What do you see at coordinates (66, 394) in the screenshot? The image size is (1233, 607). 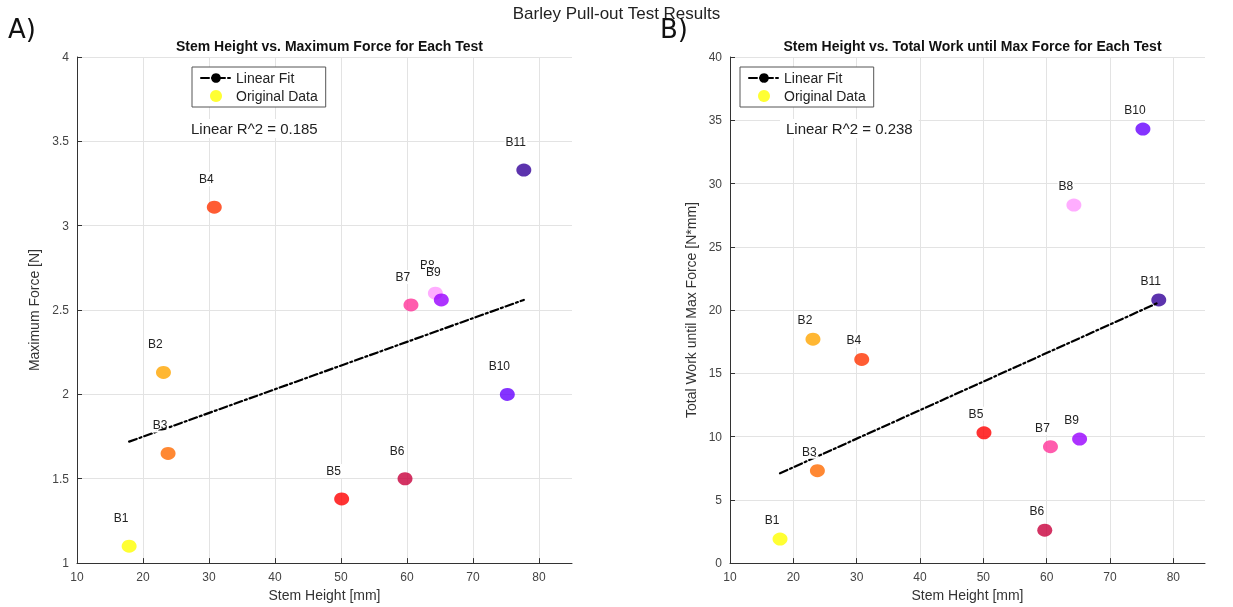 I see `y-tick-label: 2` at bounding box center [66, 394].